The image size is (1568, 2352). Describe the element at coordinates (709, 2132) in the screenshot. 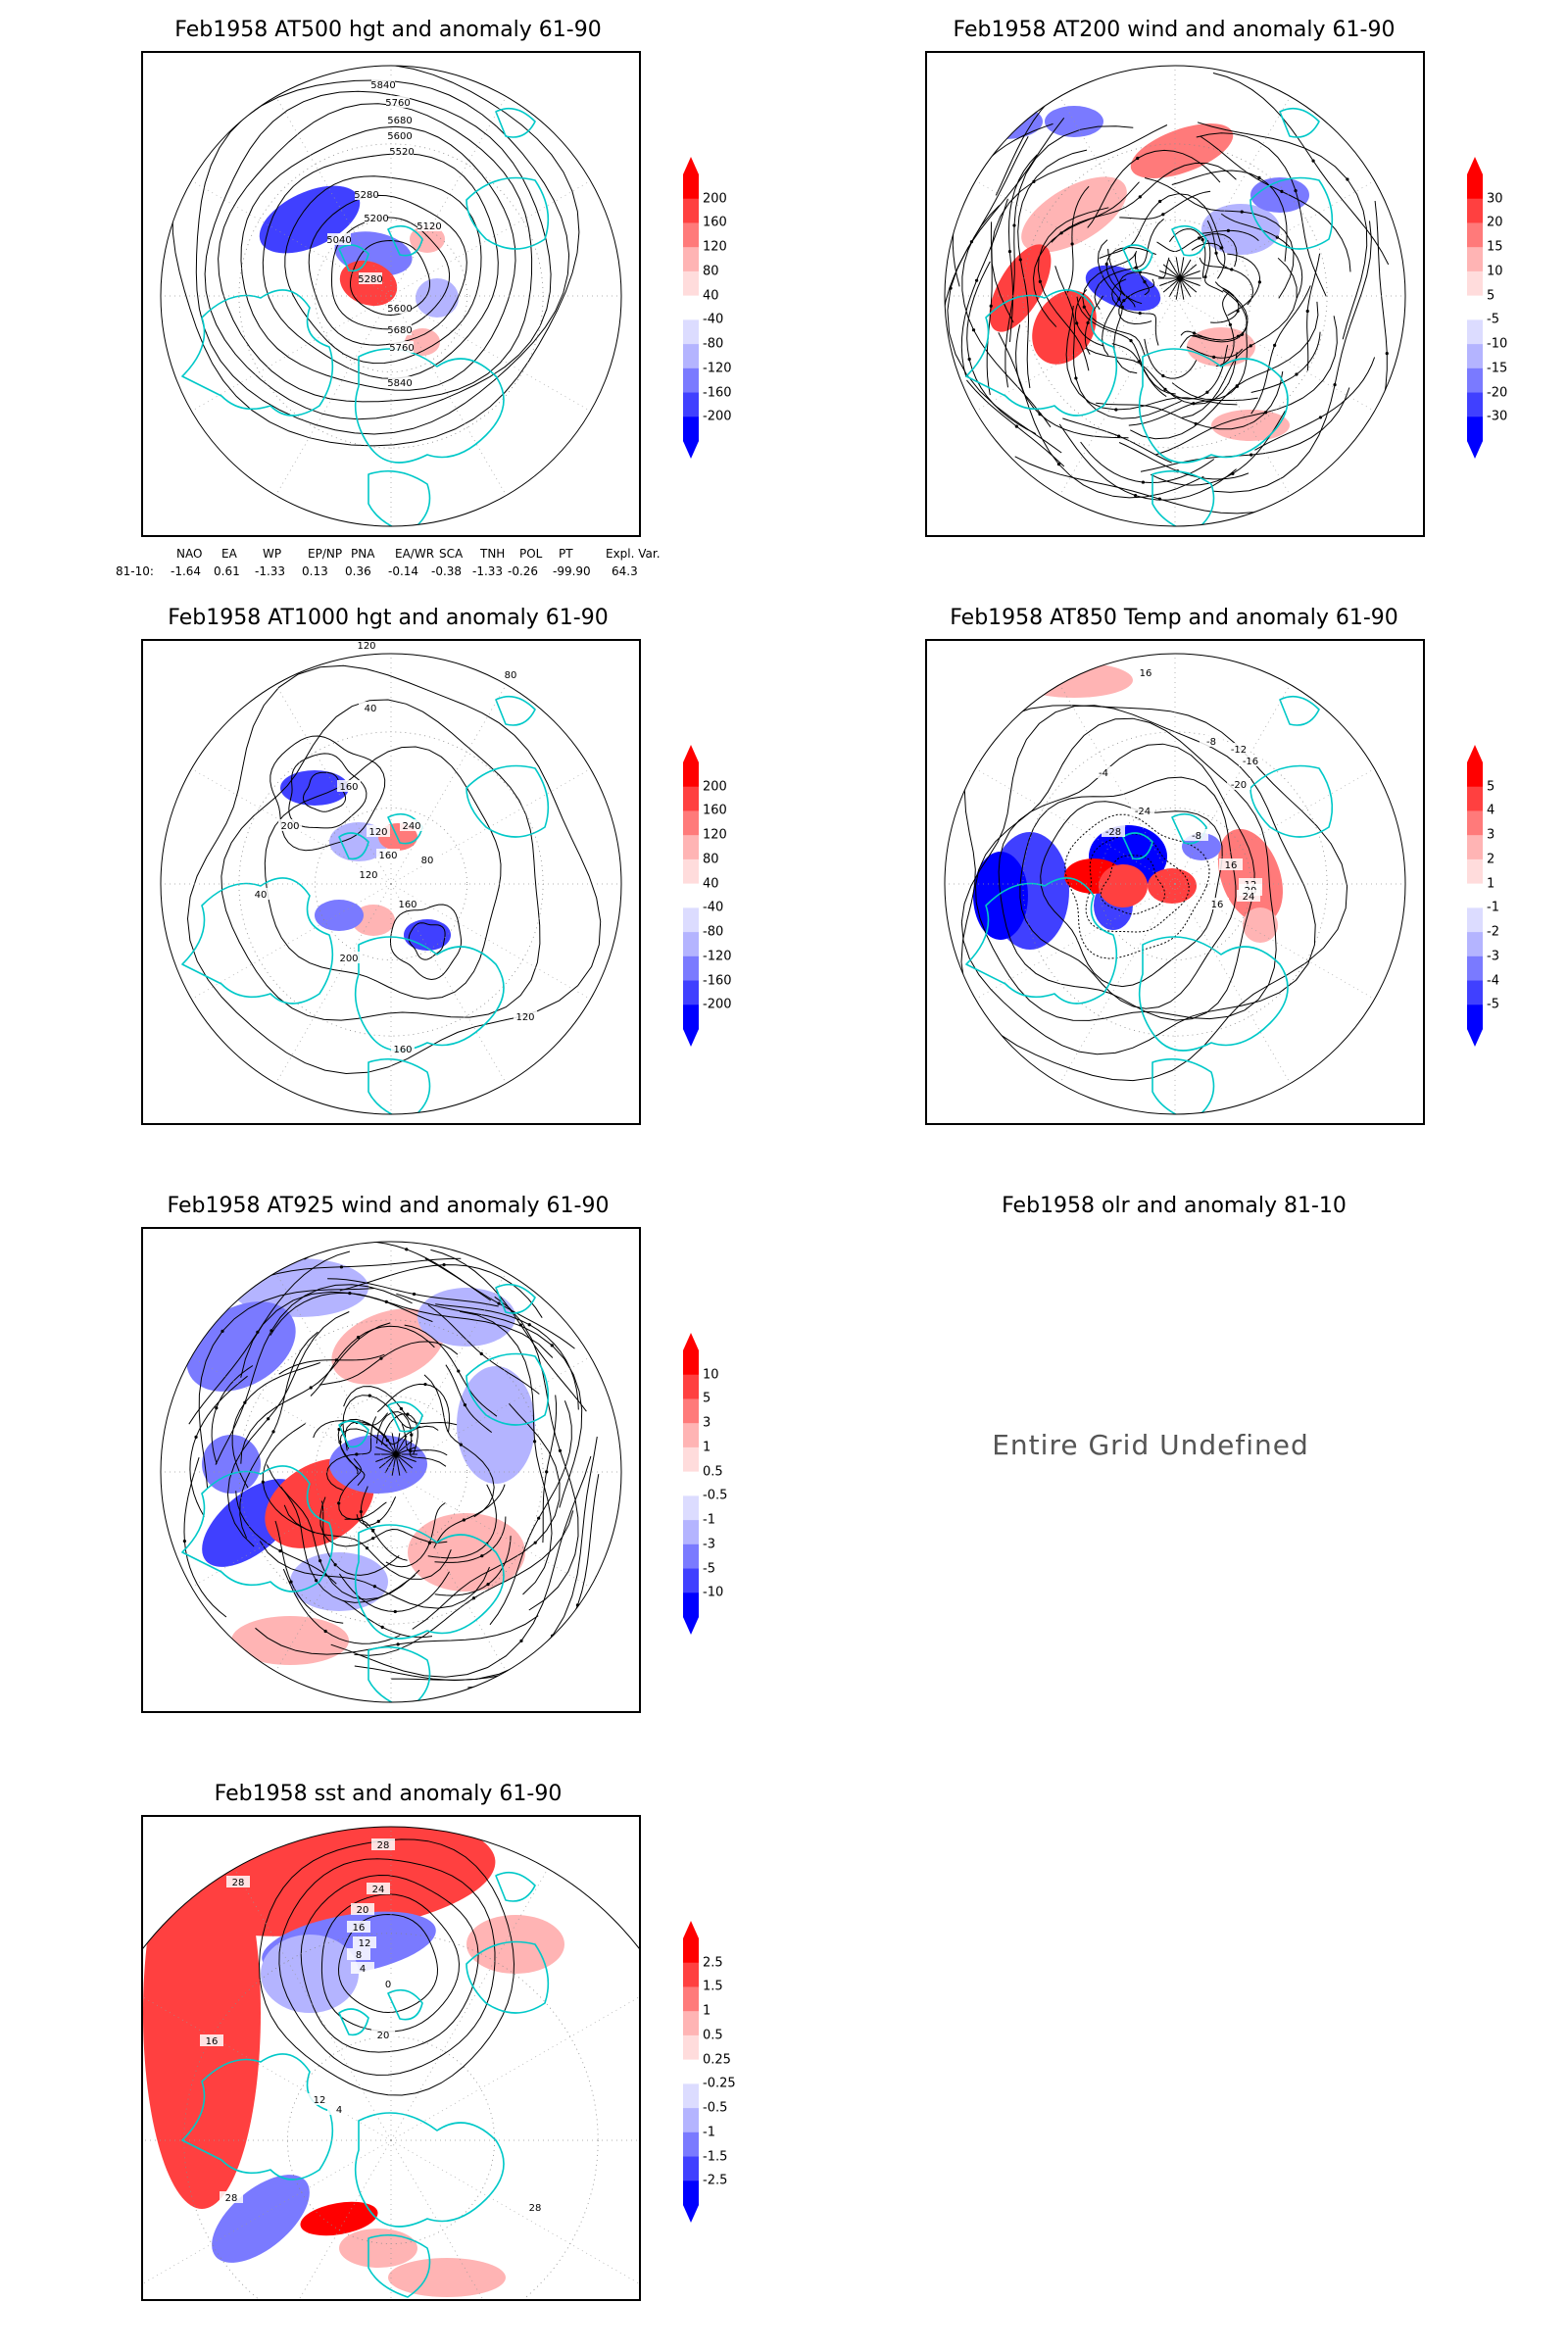

I see `colorbar-tick-label: -1` at that location.